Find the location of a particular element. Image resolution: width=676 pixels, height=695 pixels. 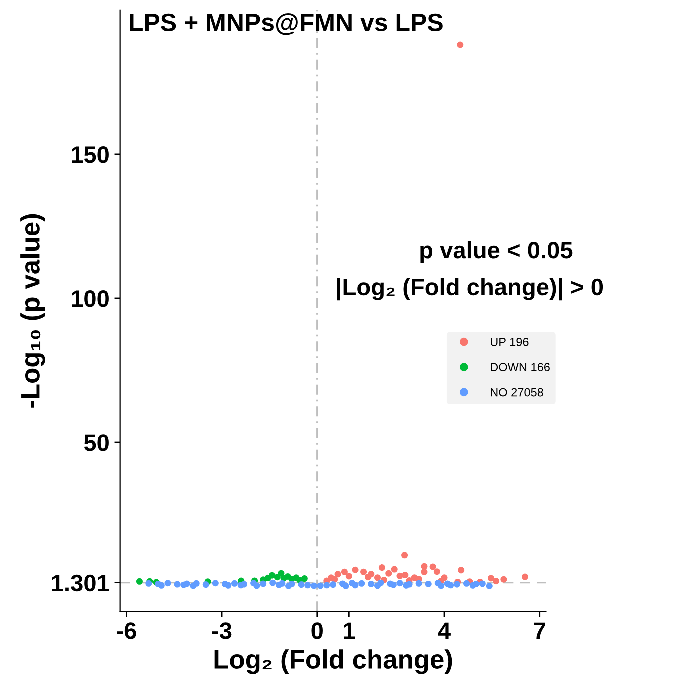

legend-label: DOWN 166 is located at coordinates (520, 367).